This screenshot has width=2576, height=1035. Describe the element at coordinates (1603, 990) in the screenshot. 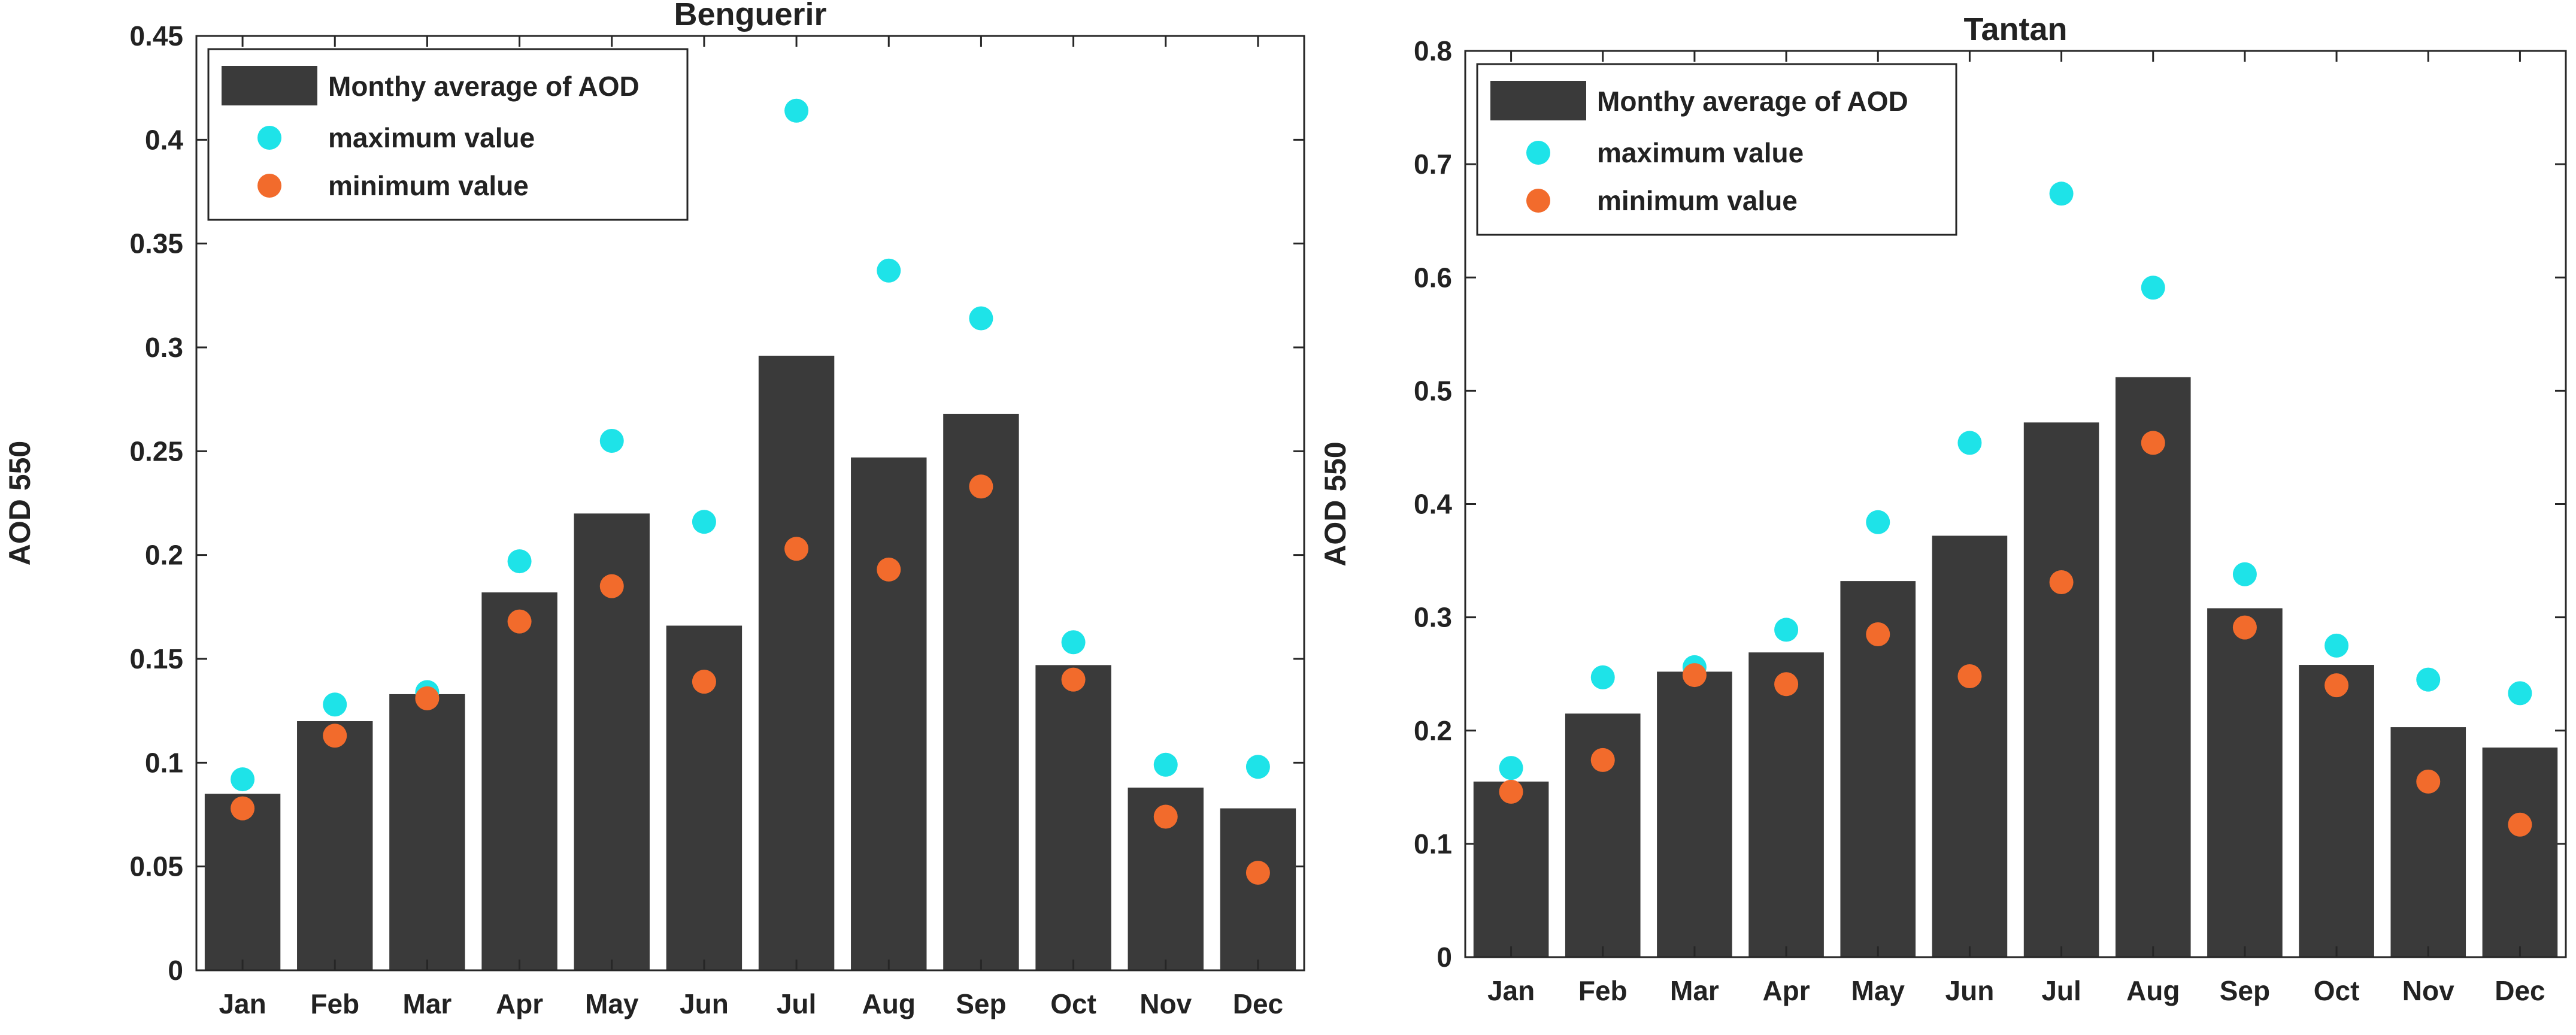

I see `x-tick-label: Feb` at that location.